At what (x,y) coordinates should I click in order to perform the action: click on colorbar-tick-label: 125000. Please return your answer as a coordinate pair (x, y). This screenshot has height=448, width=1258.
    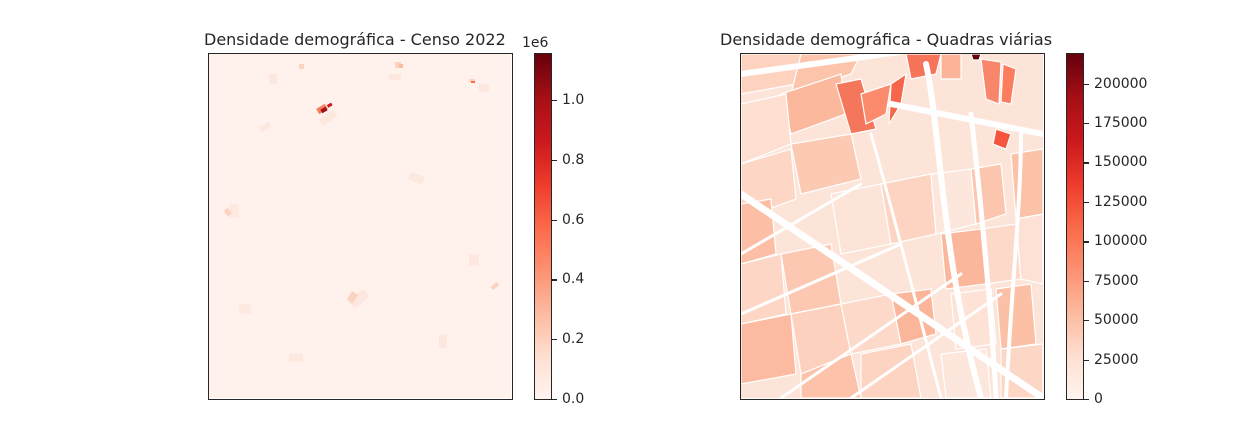
    Looking at the image, I should click on (1115, 201).